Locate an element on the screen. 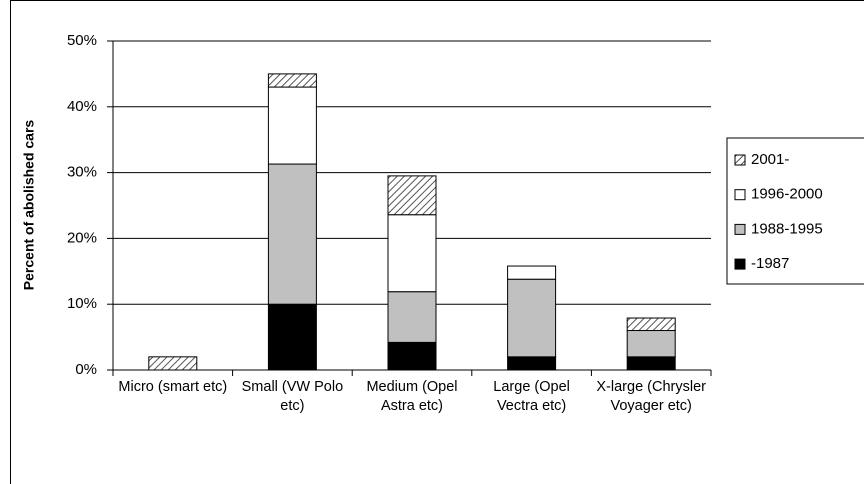 The height and width of the screenshot is (484, 864). y-tick-label: 20% is located at coordinates (82, 237).